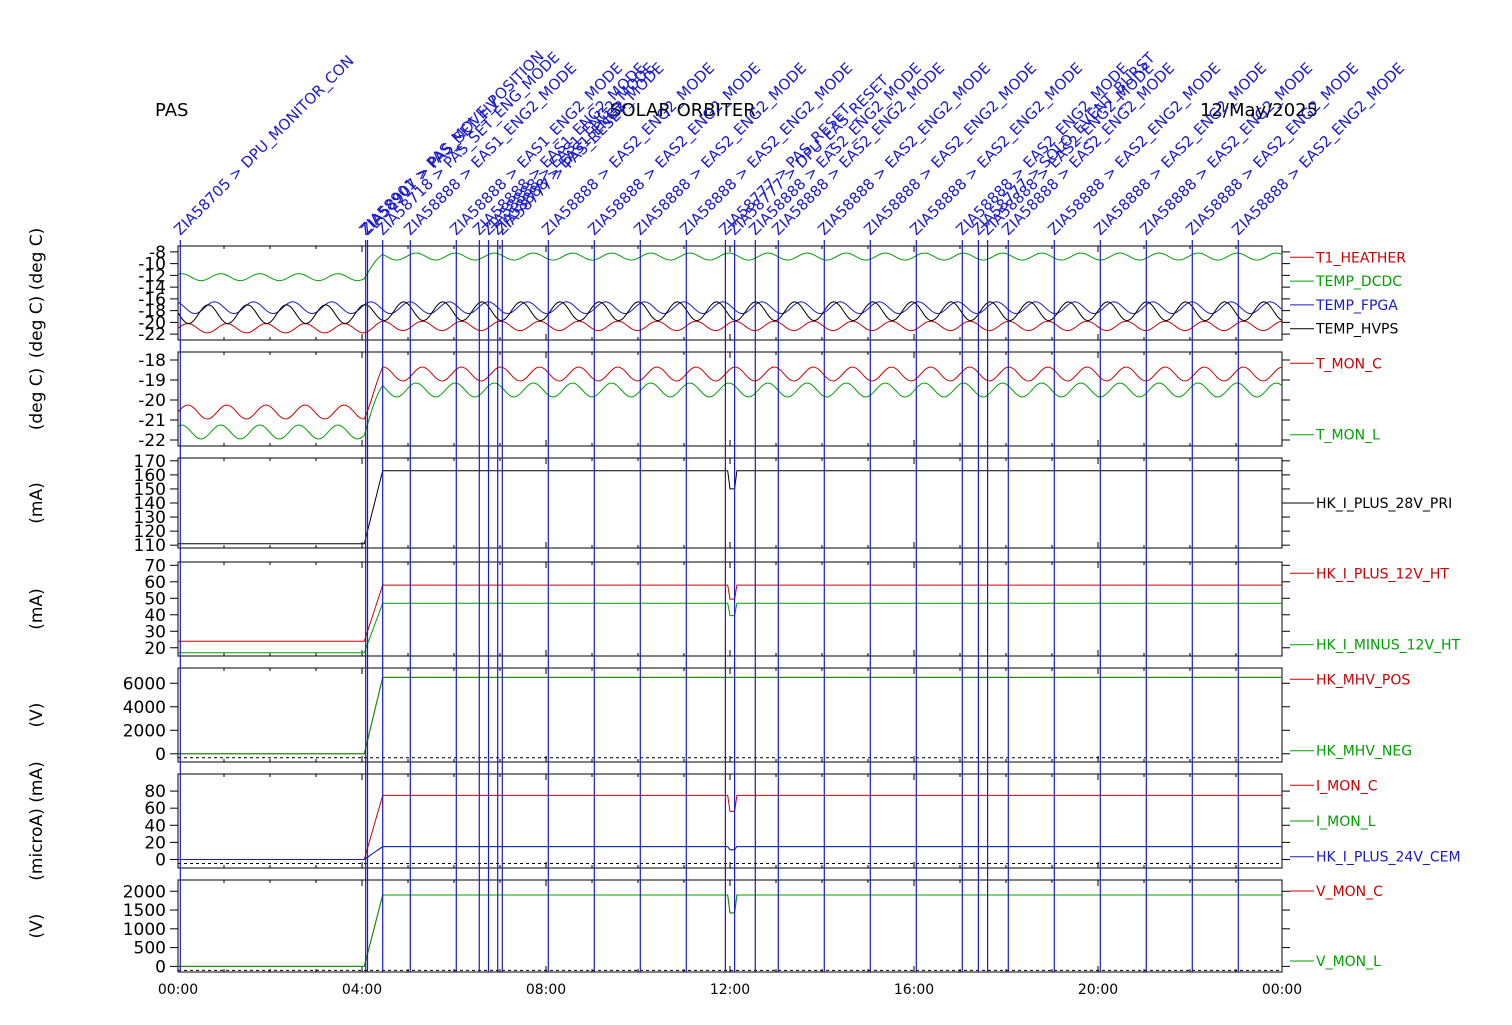 Image resolution: width=1512 pixels, height=1025 pixels. I want to click on y-tick-label: 110, so click(150, 546).